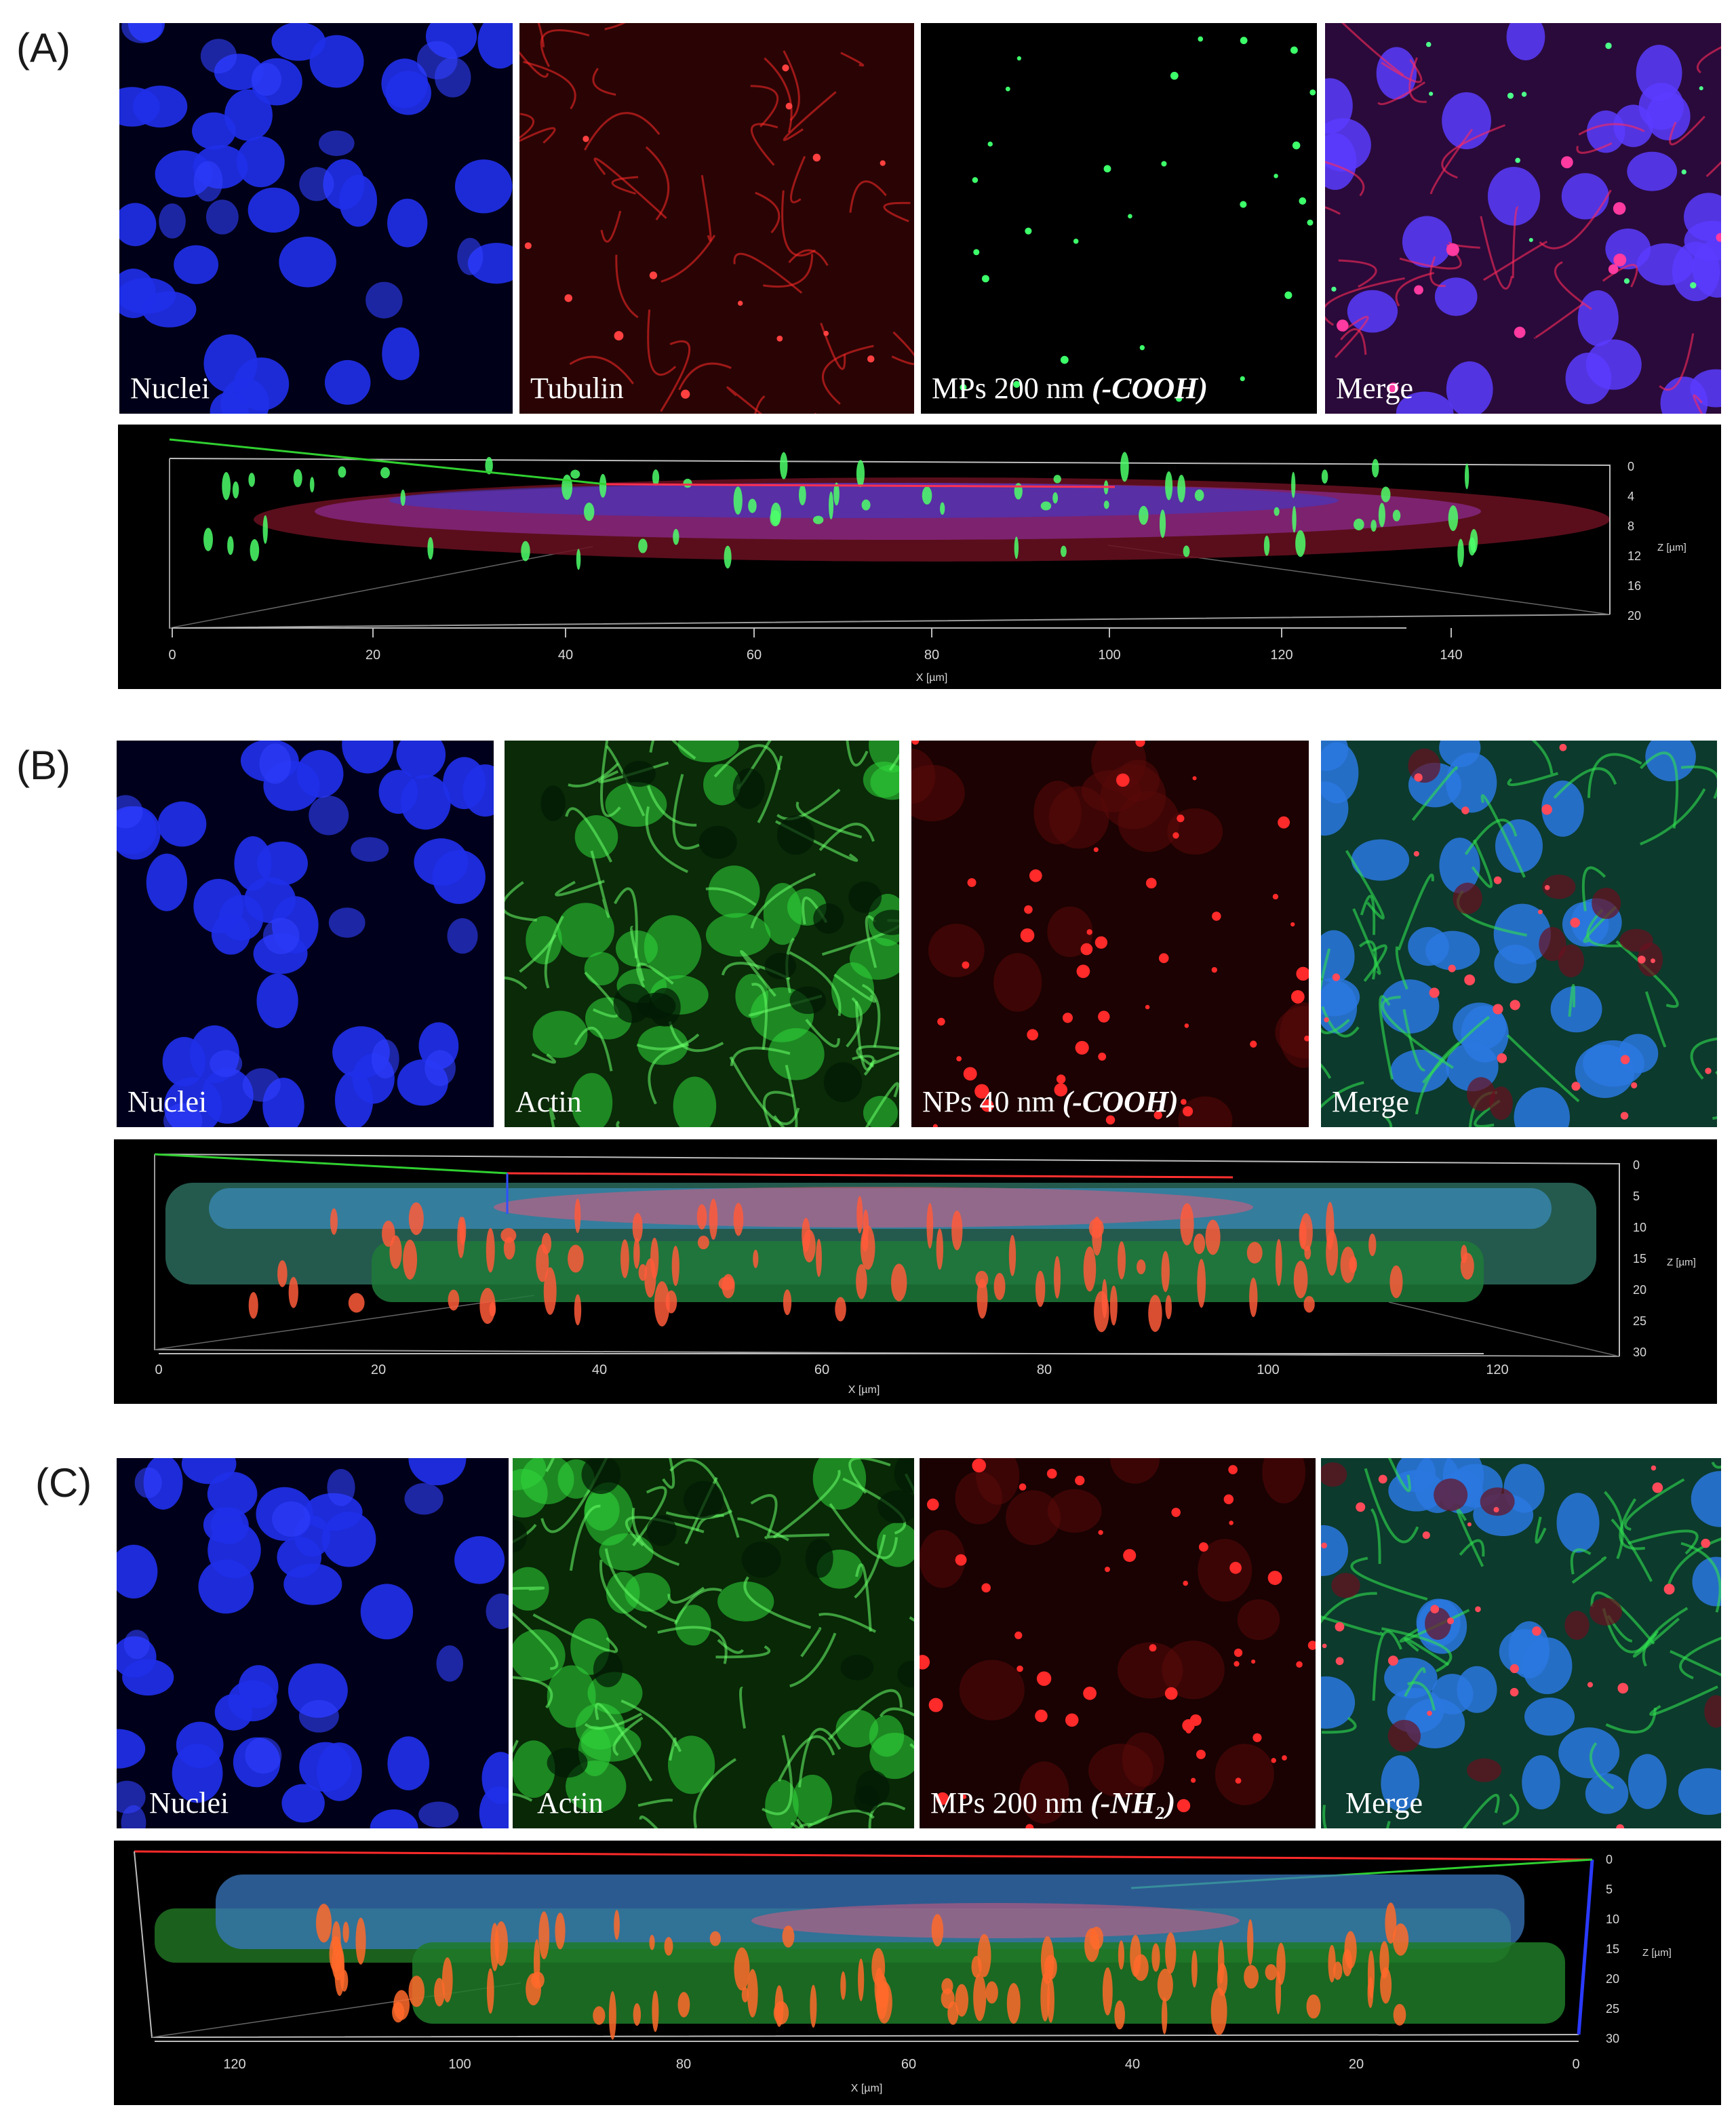 The image size is (1736, 2120). I want to click on panel-a-label: (A), so click(43, 48).